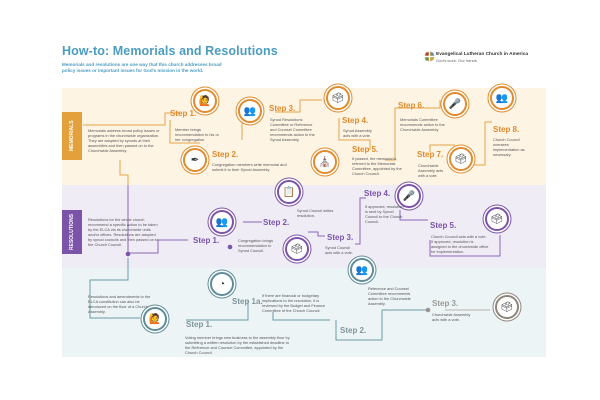 The height and width of the screenshot is (400, 600). I want to click on floor-step-1a-label: Step 1a., so click(247, 301).